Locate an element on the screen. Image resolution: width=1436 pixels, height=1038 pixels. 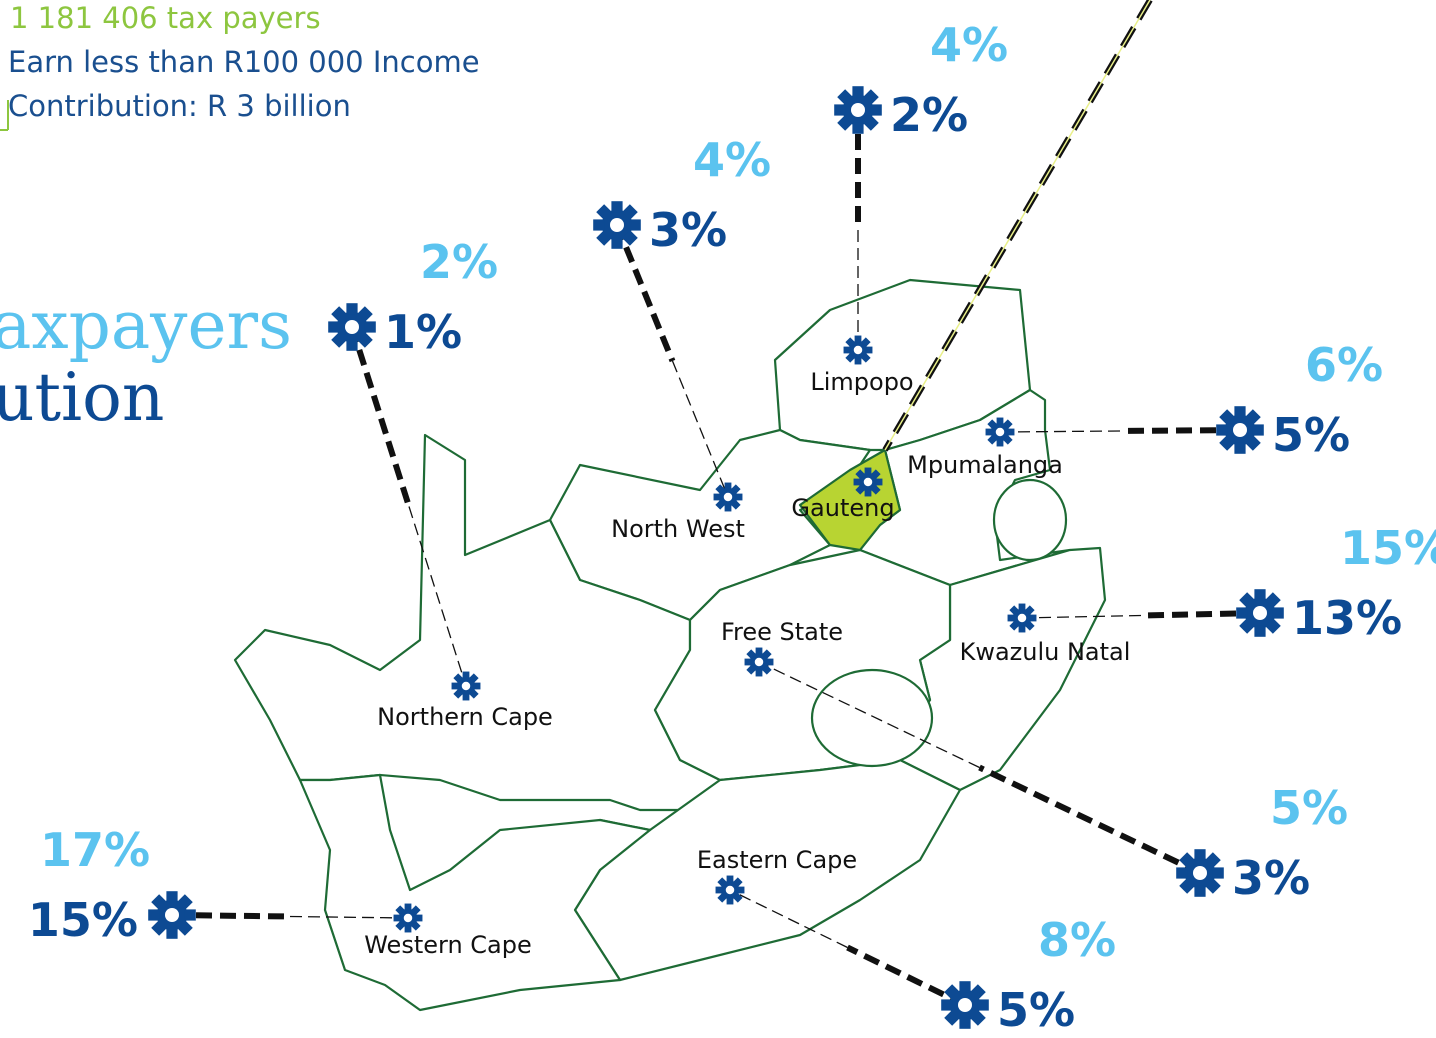
header-line: Contribution: R 3 billion is located at coordinates (179, 106).